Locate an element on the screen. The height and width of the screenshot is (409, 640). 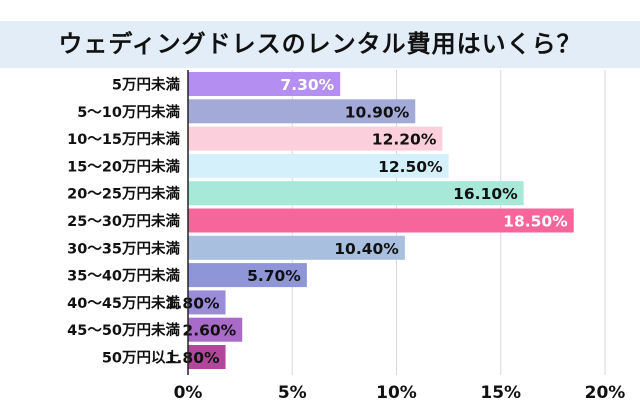
value-label-2: 12.20% is located at coordinates (404, 140).